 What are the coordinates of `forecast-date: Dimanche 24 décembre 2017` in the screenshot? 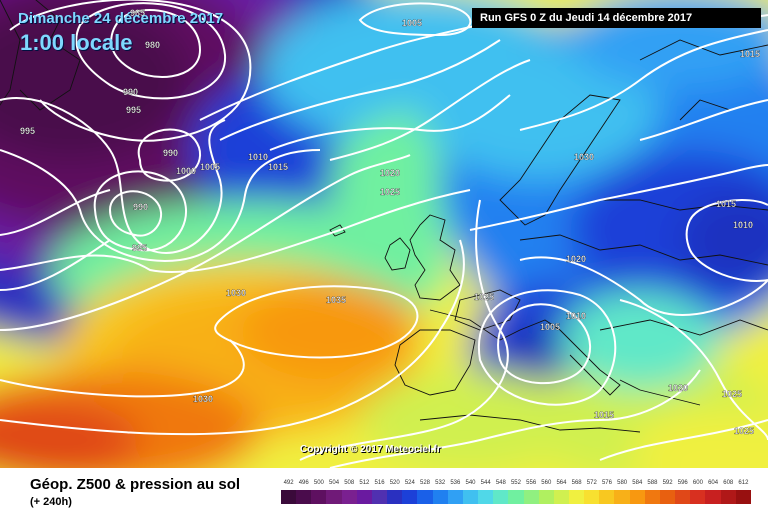 It's located at (121, 18).